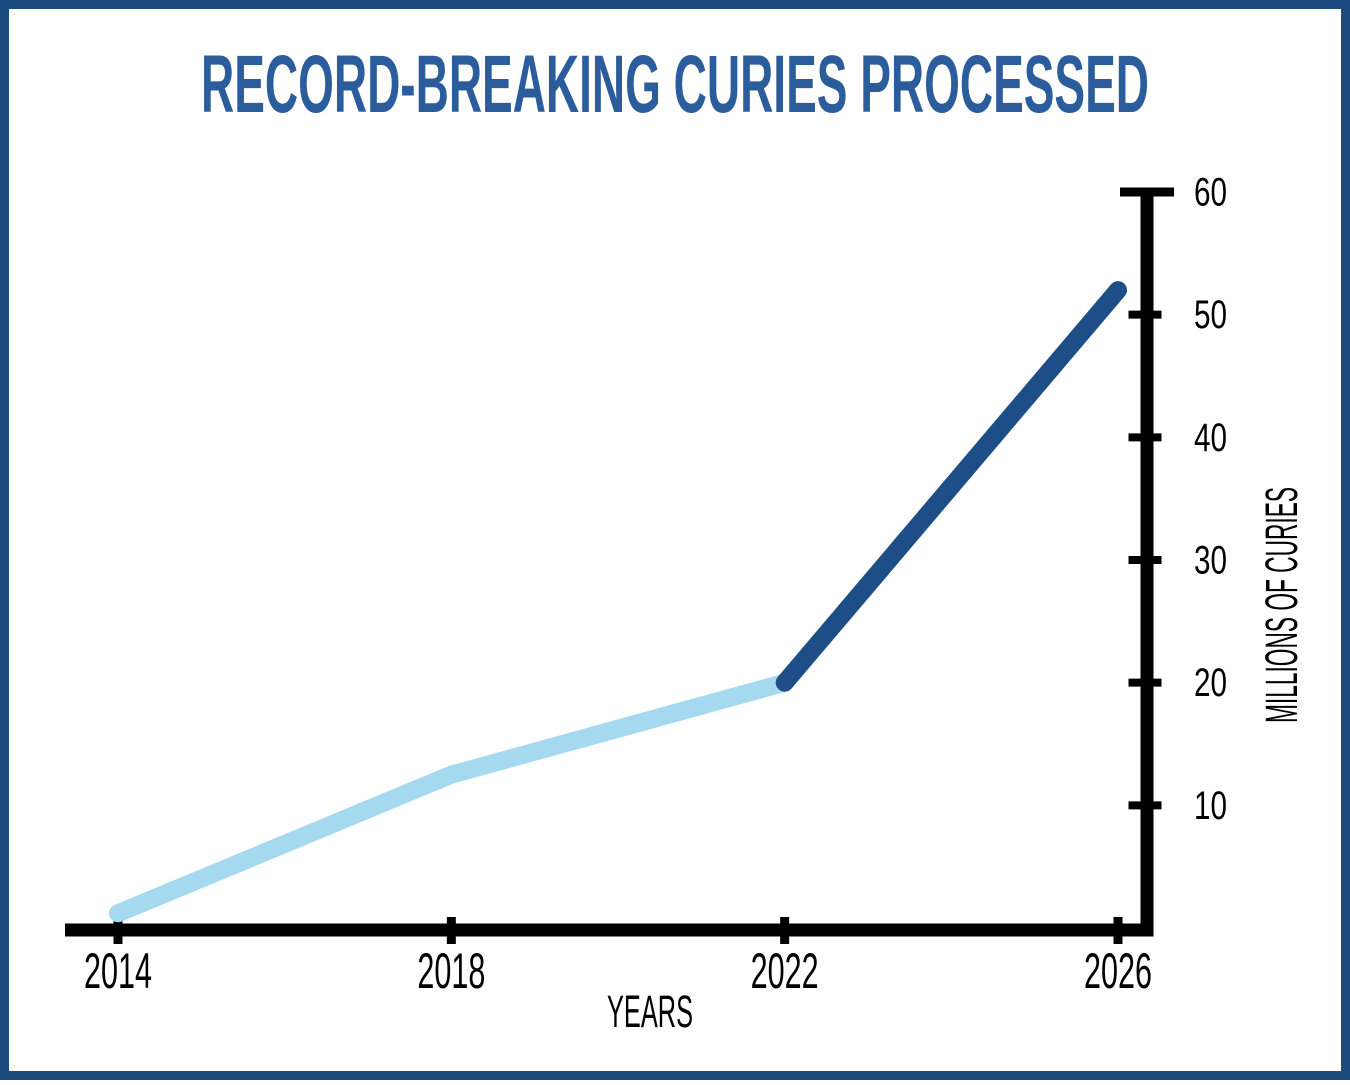 Image resolution: width=1350 pixels, height=1085 pixels. Describe the element at coordinates (1281, 605) in the screenshot. I see `y-axis-label: MILLIONS OF CURIES` at that location.